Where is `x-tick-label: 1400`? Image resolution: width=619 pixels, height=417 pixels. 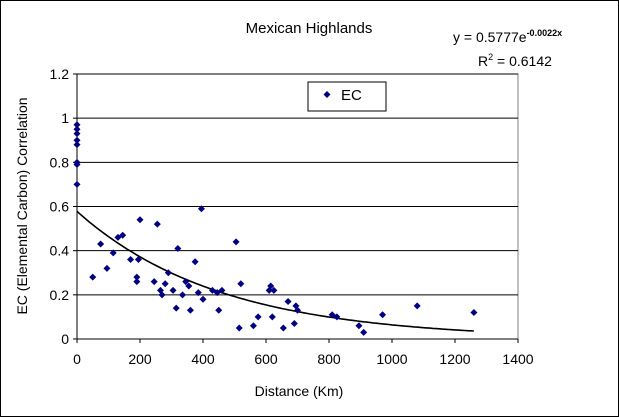 x-tick-label: 1400 is located at coordinates (517, 359).